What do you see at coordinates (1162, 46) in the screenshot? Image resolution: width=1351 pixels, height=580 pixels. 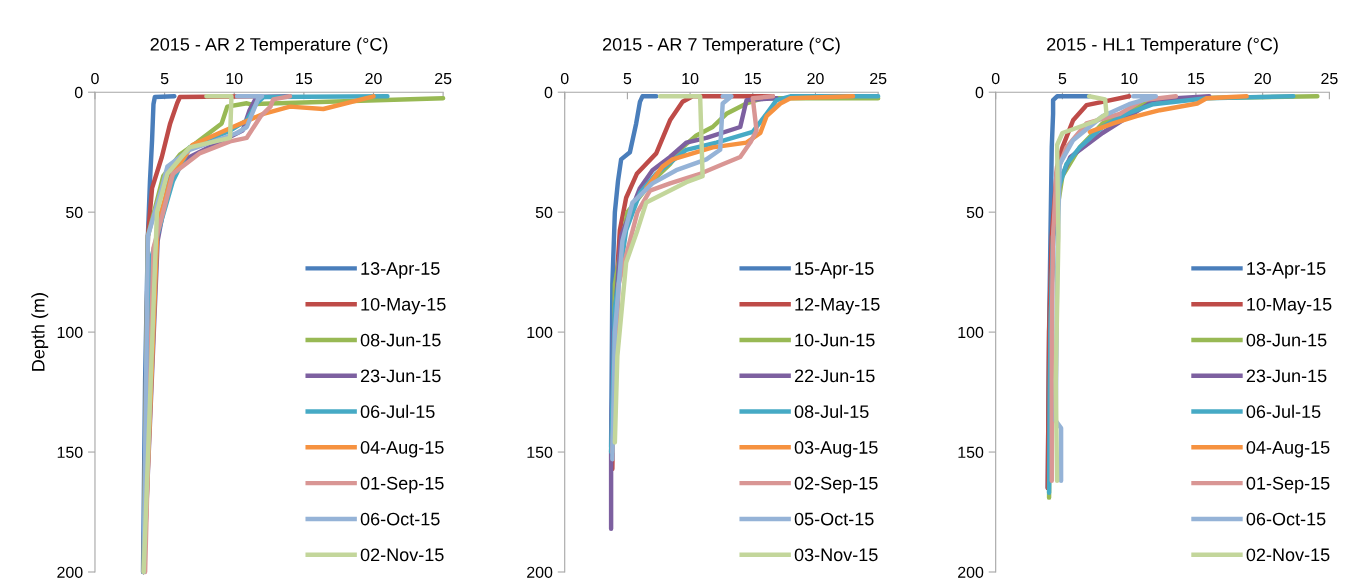 I see `chart-title: 2015 - HL1 Temperature (°C)` at bounding box center [1162, 46].